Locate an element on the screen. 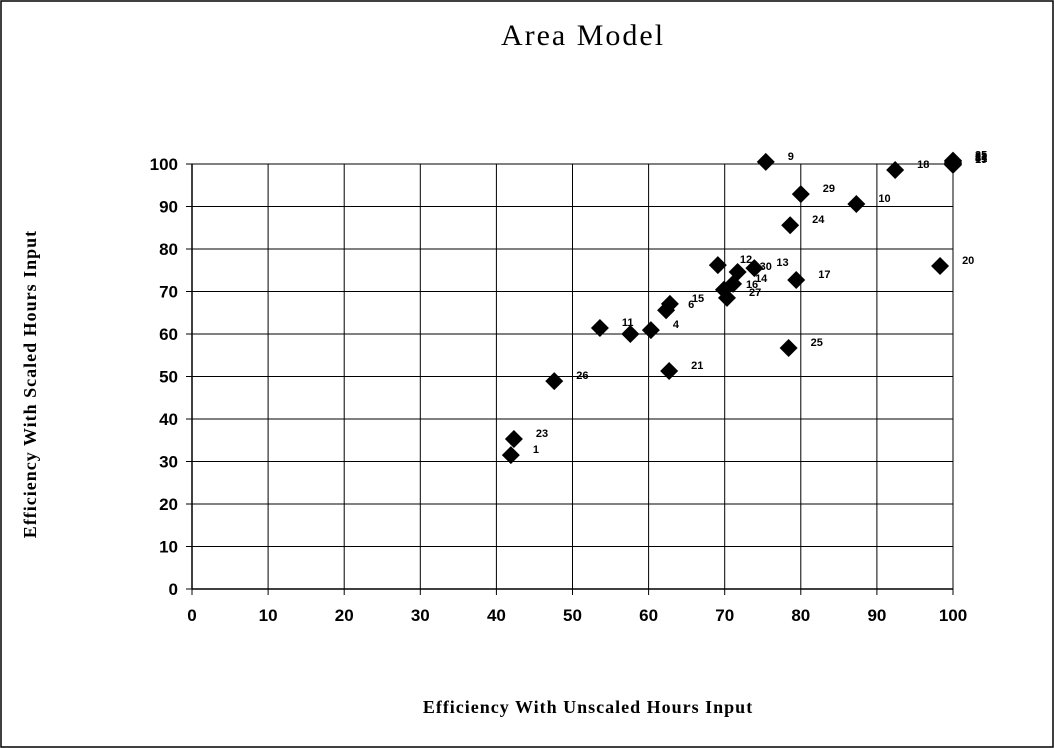  y-tick-label: 20 is located at coordinates (168, 504).